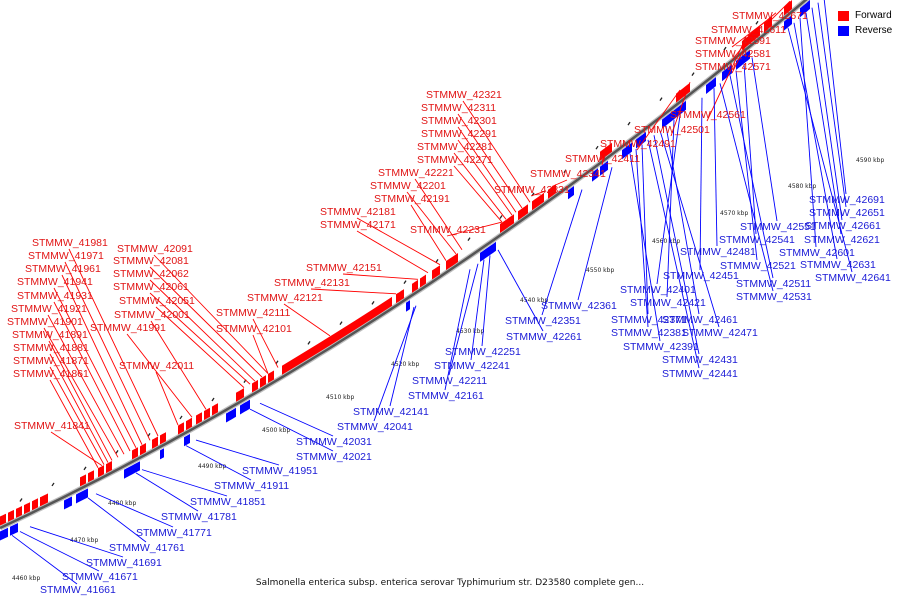 The height and width of the screenshot is (600, 900). I want to click on forward-gene-label: STMMW_41881, so click(51, 348).